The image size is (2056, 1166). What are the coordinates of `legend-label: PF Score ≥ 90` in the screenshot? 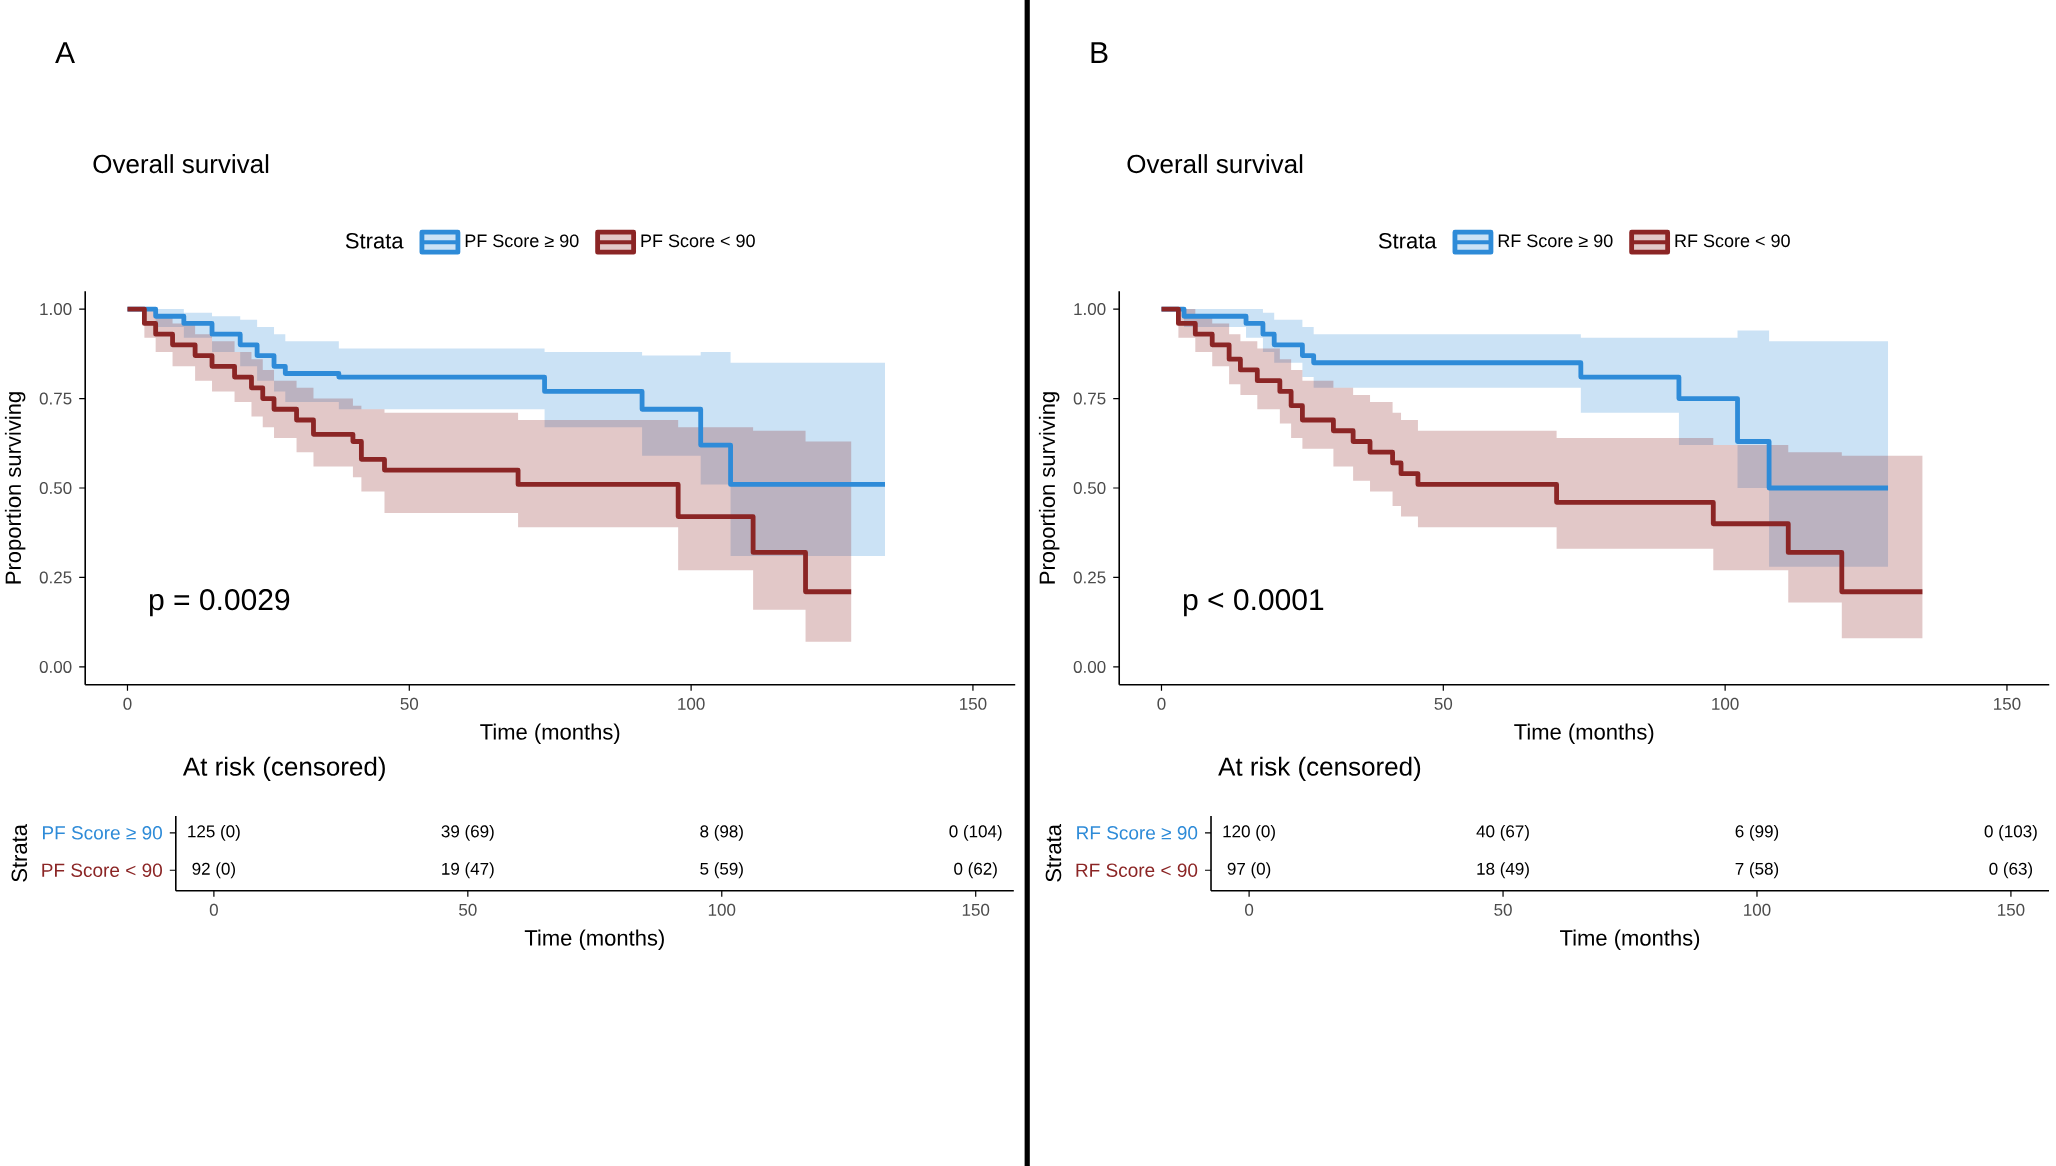 It's located at (522, 241).